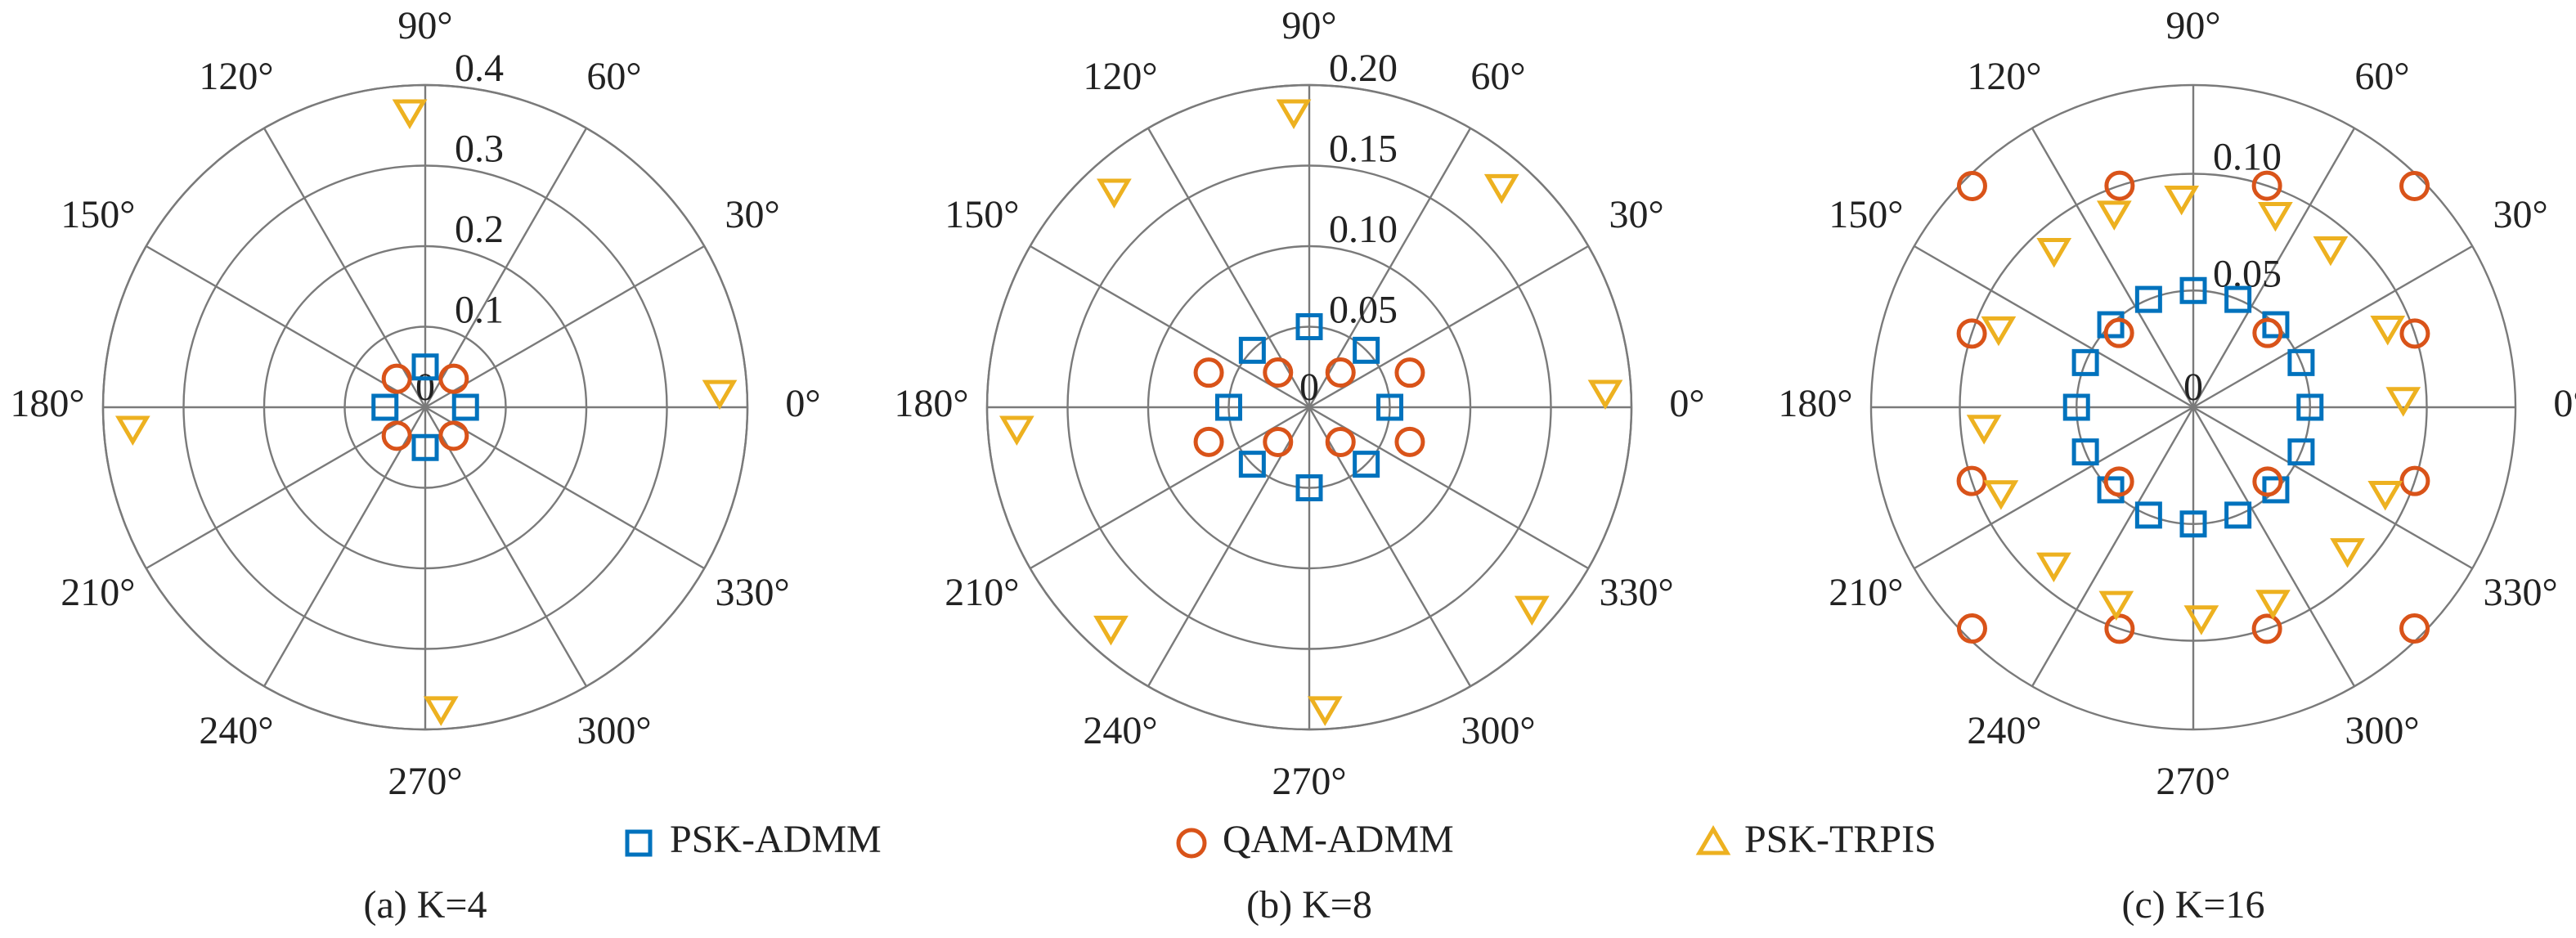 The width and height of the screenshot is (2576, 938). What do you see at coordinates (1309, 905) in the screenshot?
I see `caption: (b) K=8` at bounding box center [1309, 905].